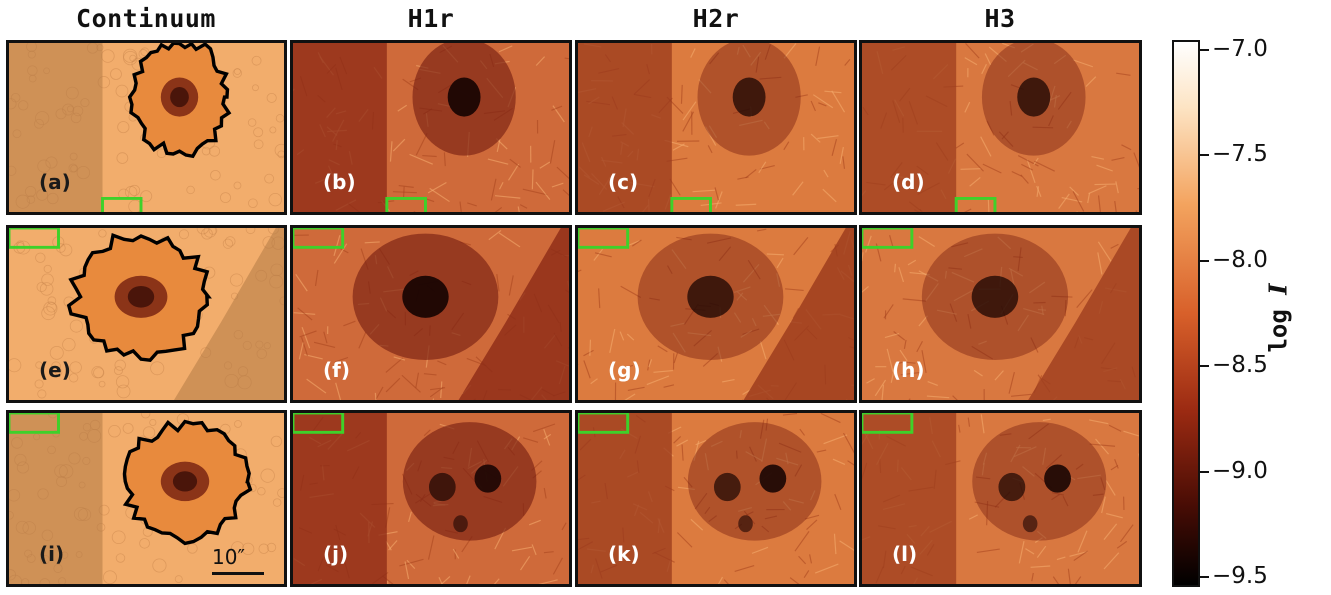 The height and width of the screenshot is (595, 1331). I want to click on panel-label: (l), so click(905, 554).